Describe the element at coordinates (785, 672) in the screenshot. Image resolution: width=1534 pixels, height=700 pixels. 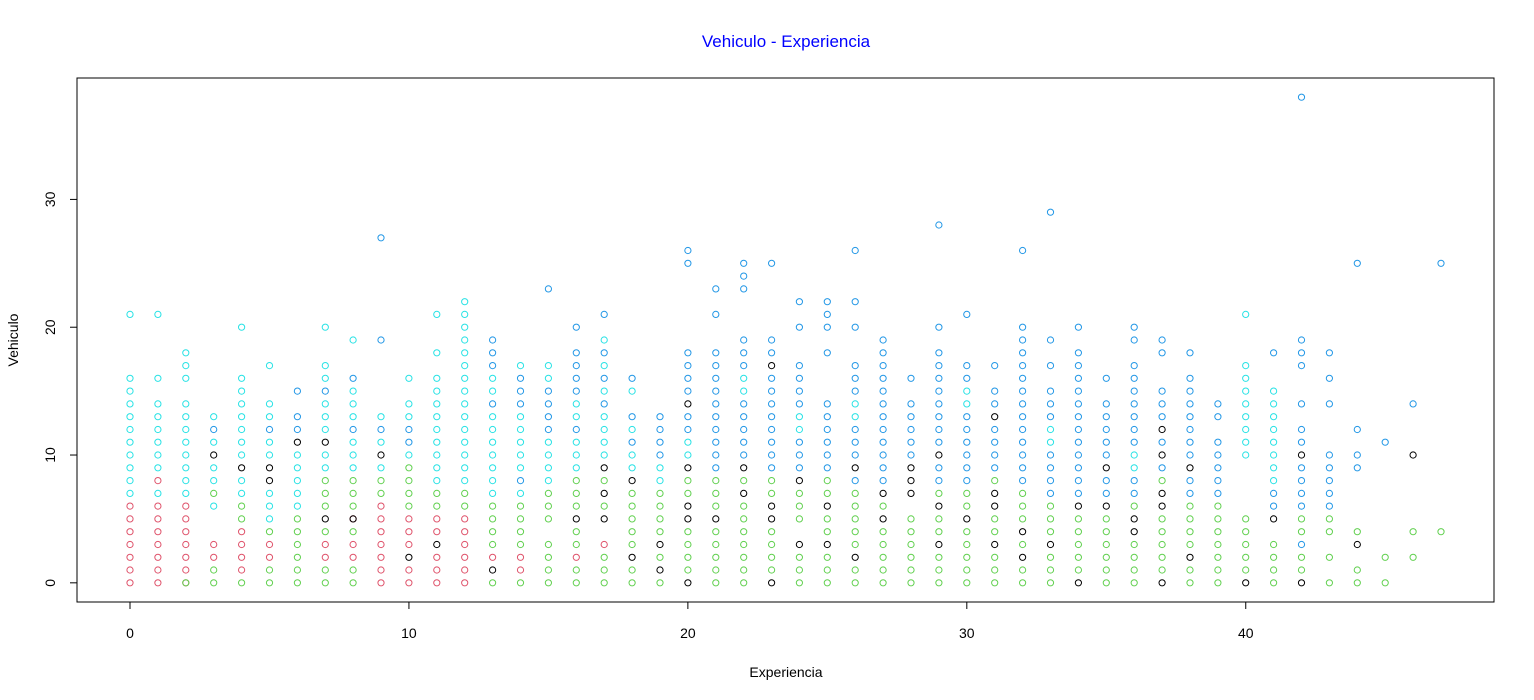
I see `x-axis-label: Experiencia` at that location.